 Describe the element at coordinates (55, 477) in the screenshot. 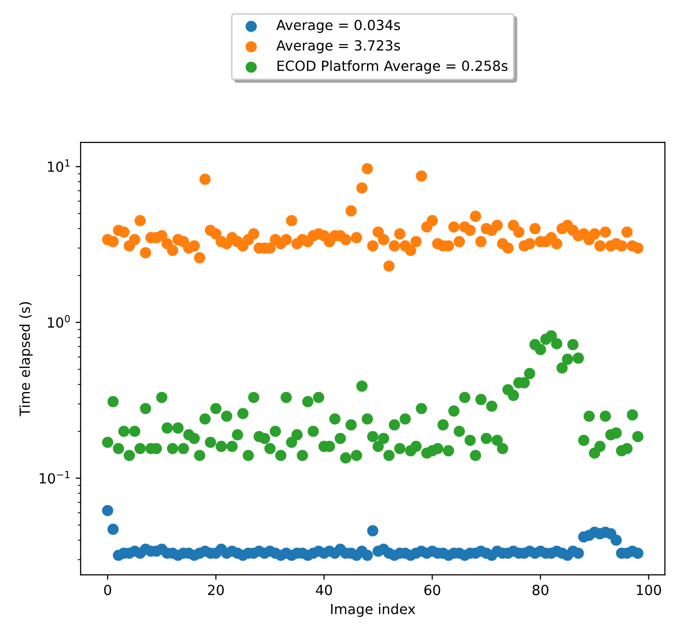

I see `y-tick-label: 10$^{−1}$` at that location.